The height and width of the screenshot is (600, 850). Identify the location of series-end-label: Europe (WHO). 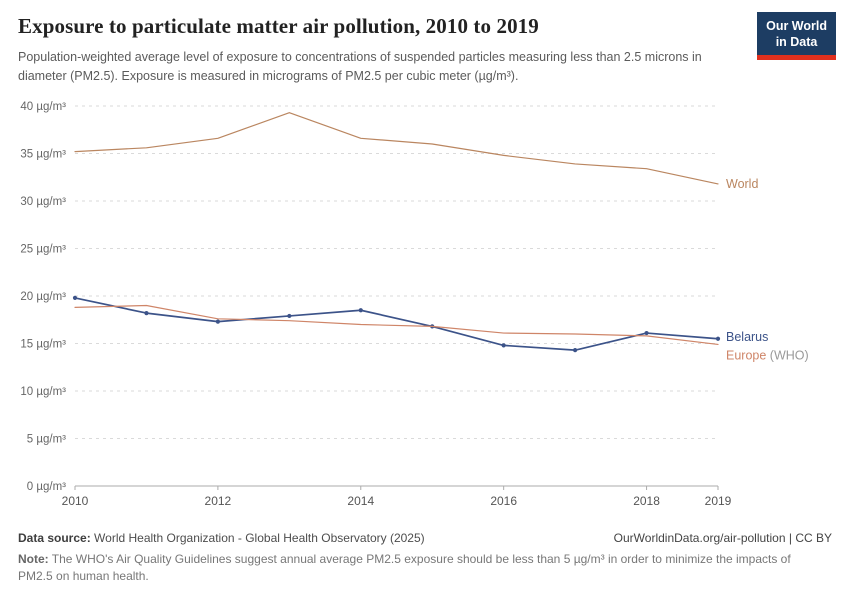
(767, 355).